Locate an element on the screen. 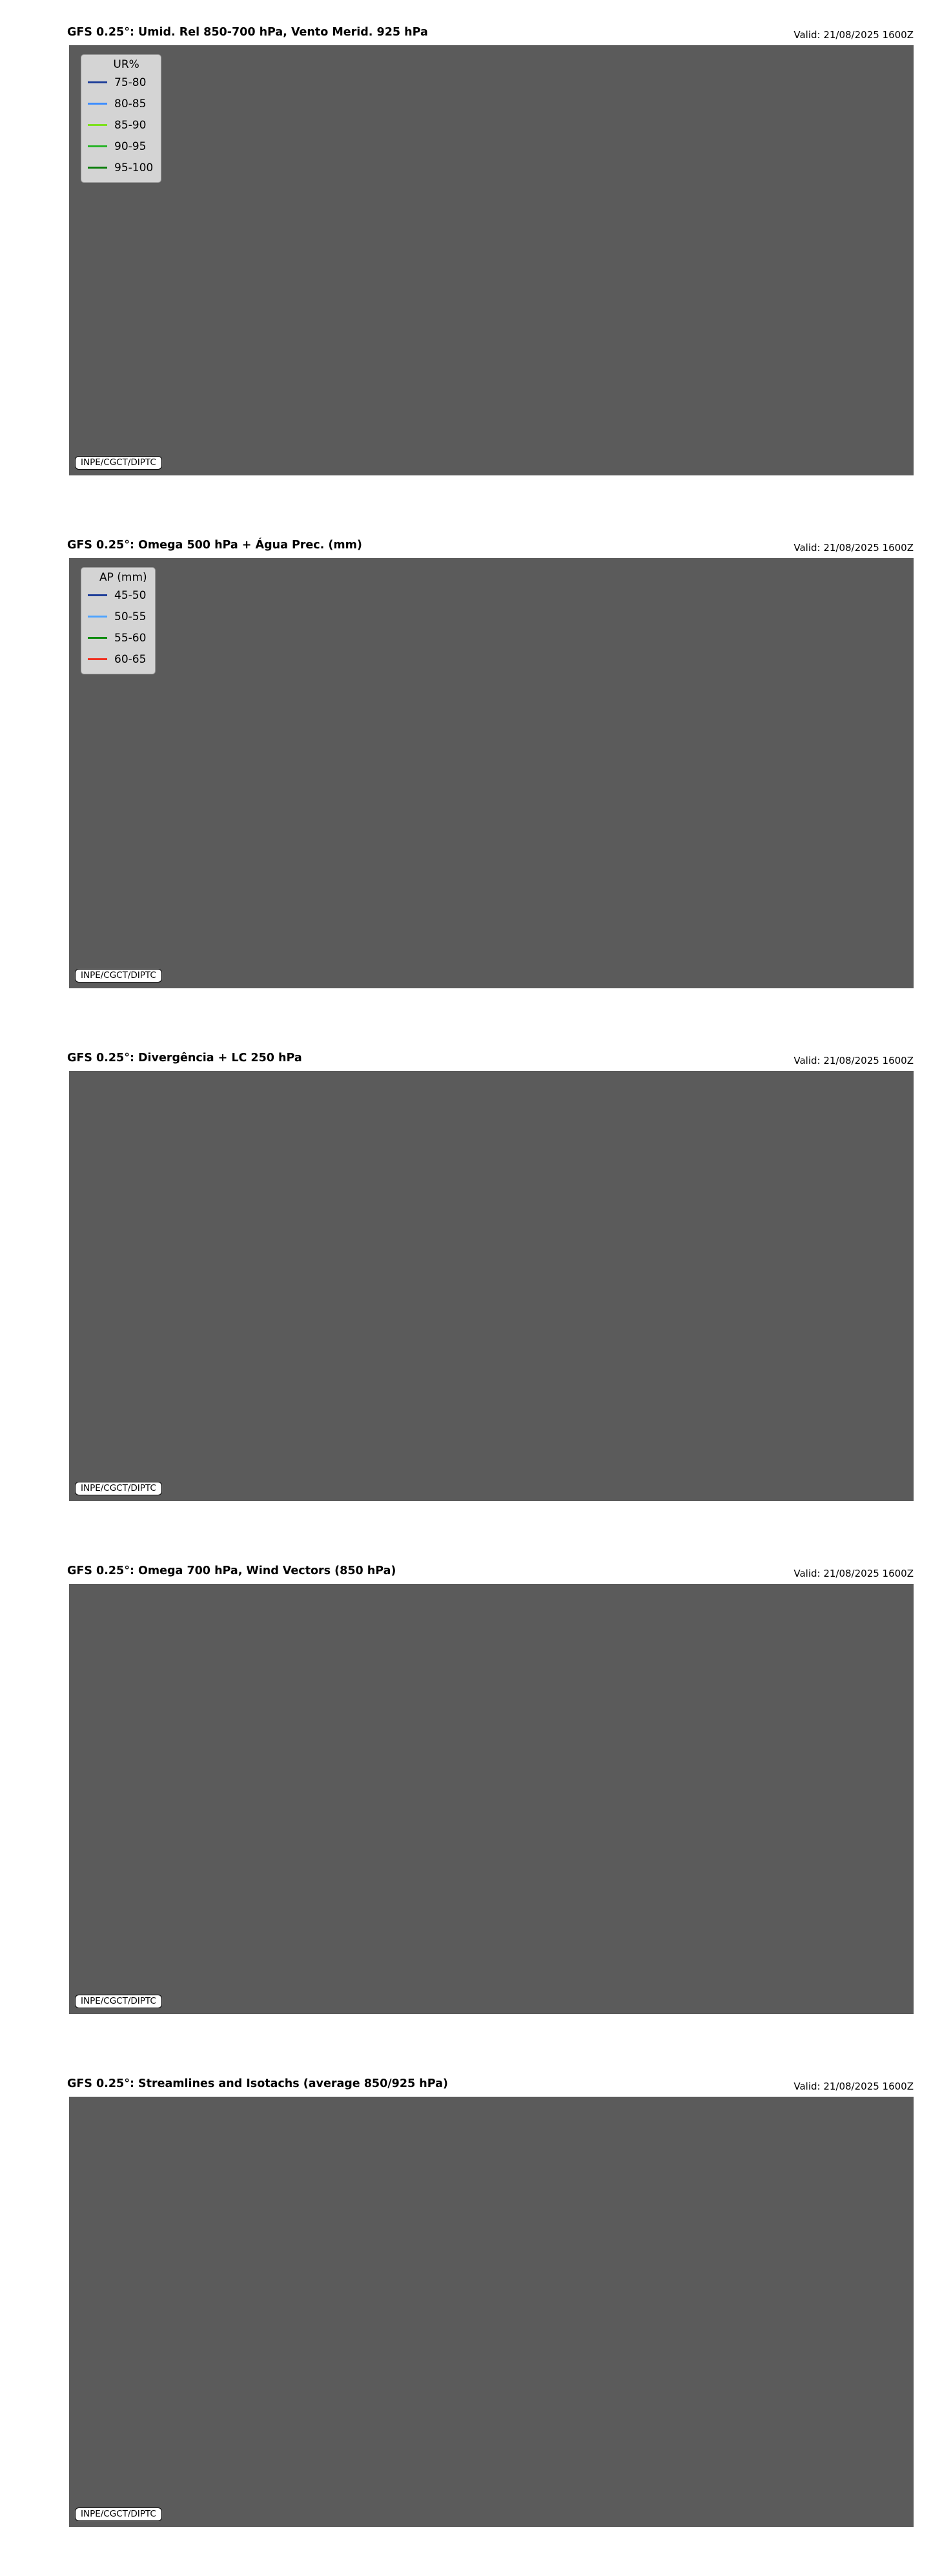 The width and height of the screenshot is (942, 2576). legend-box: UR% 75-80 80-85 85-90 90-95 95-100 is located at coordinates (122, 118).